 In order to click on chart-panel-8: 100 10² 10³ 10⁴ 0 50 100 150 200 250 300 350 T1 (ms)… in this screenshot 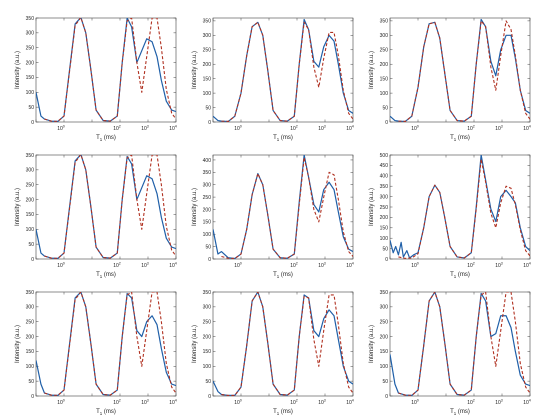, I will do `click(273, 353)`.